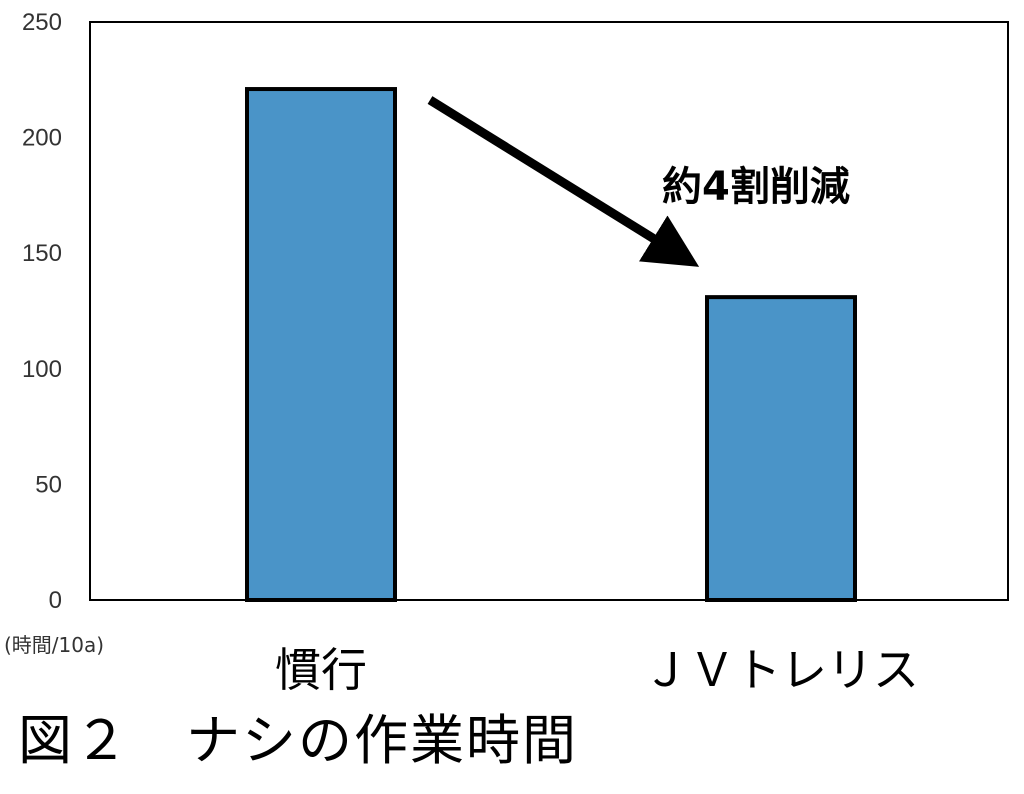 This screenshot has width=1024, height=794. What do you see at coordinates (756, 187) in the screenshot?
I see `reduction-annotation: 約4割削減` at bounding box center [756, 187].